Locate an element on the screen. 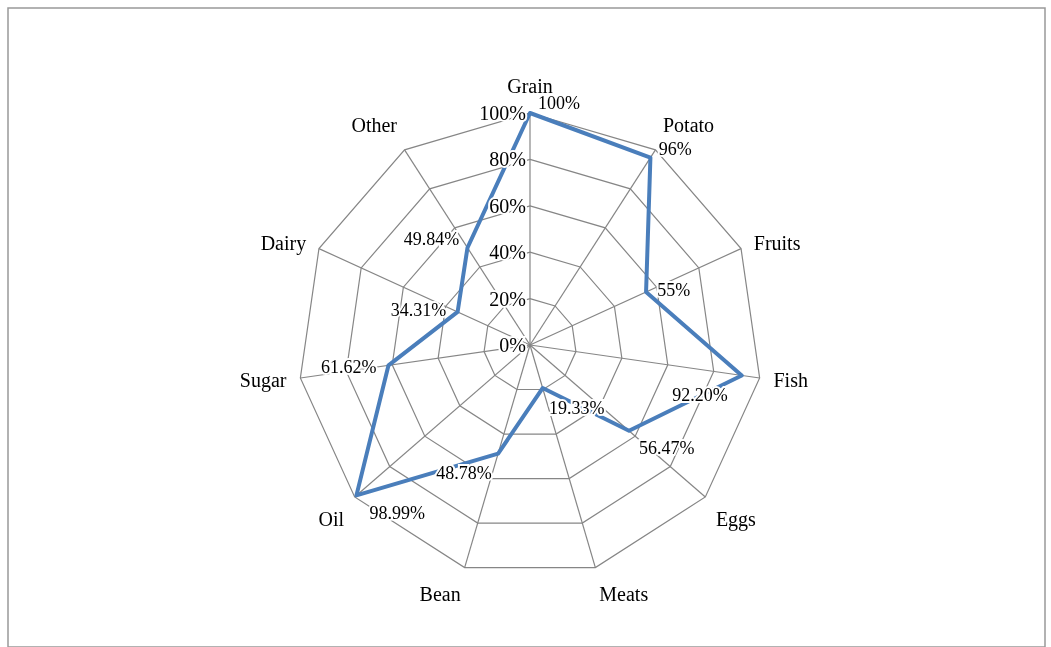 The image size is (1051, 647). spoke-label: Eggs is located at coordinates (736, 520).